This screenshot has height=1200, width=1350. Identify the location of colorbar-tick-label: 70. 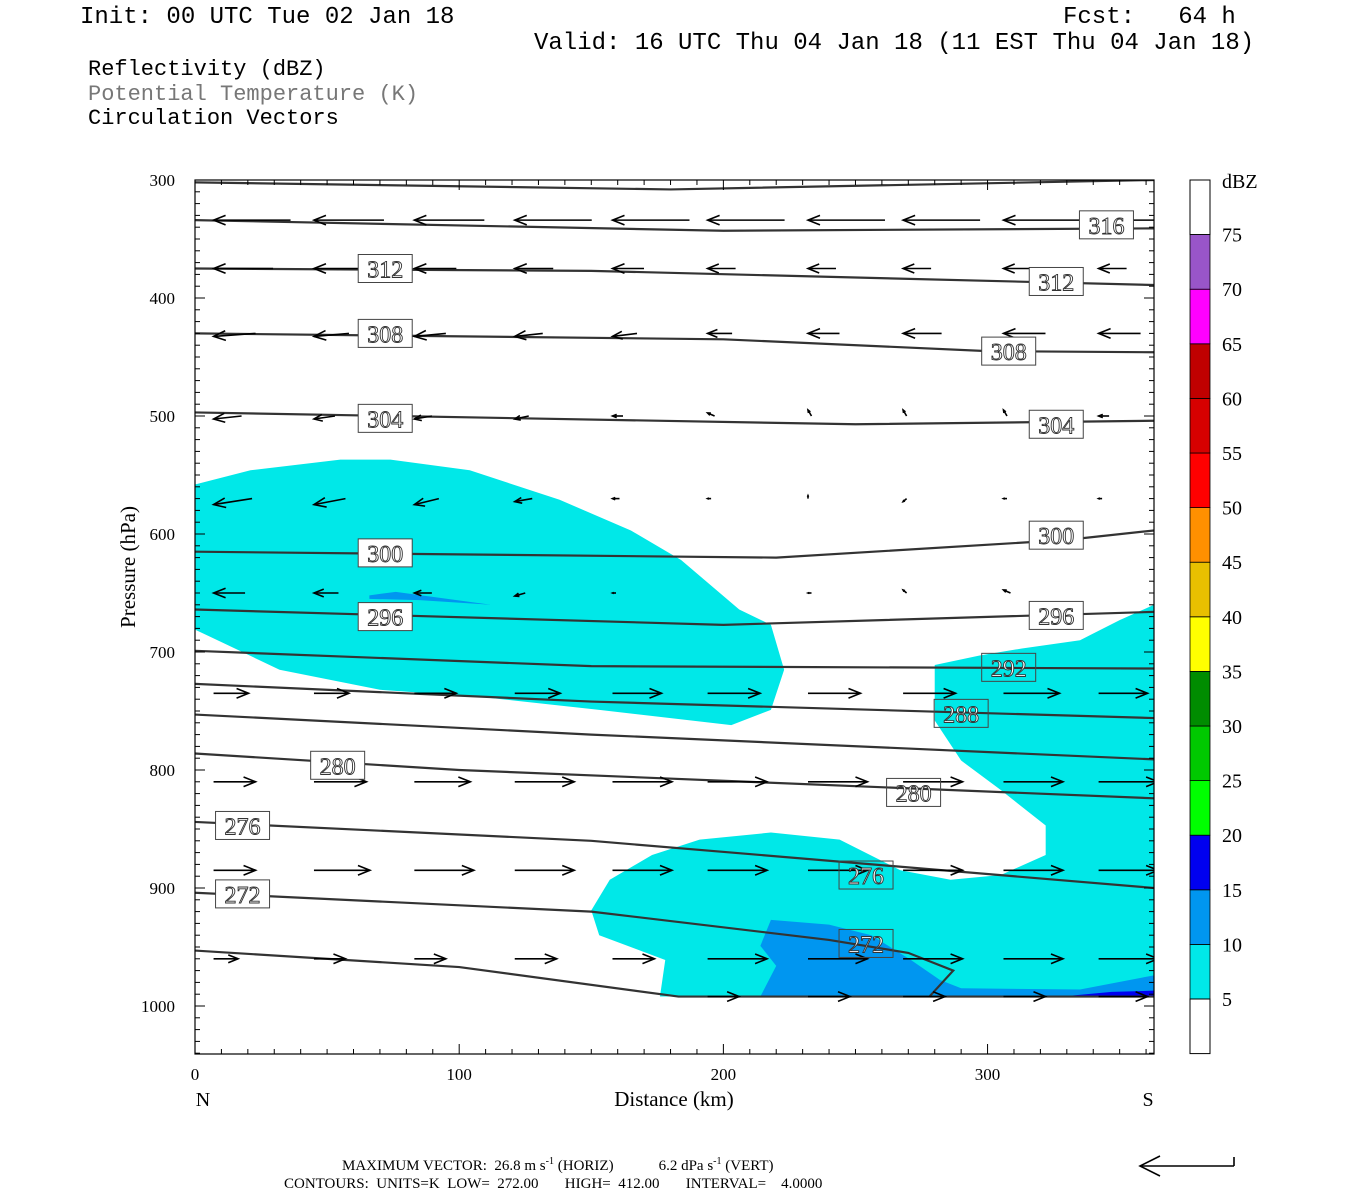
(1232, 290).